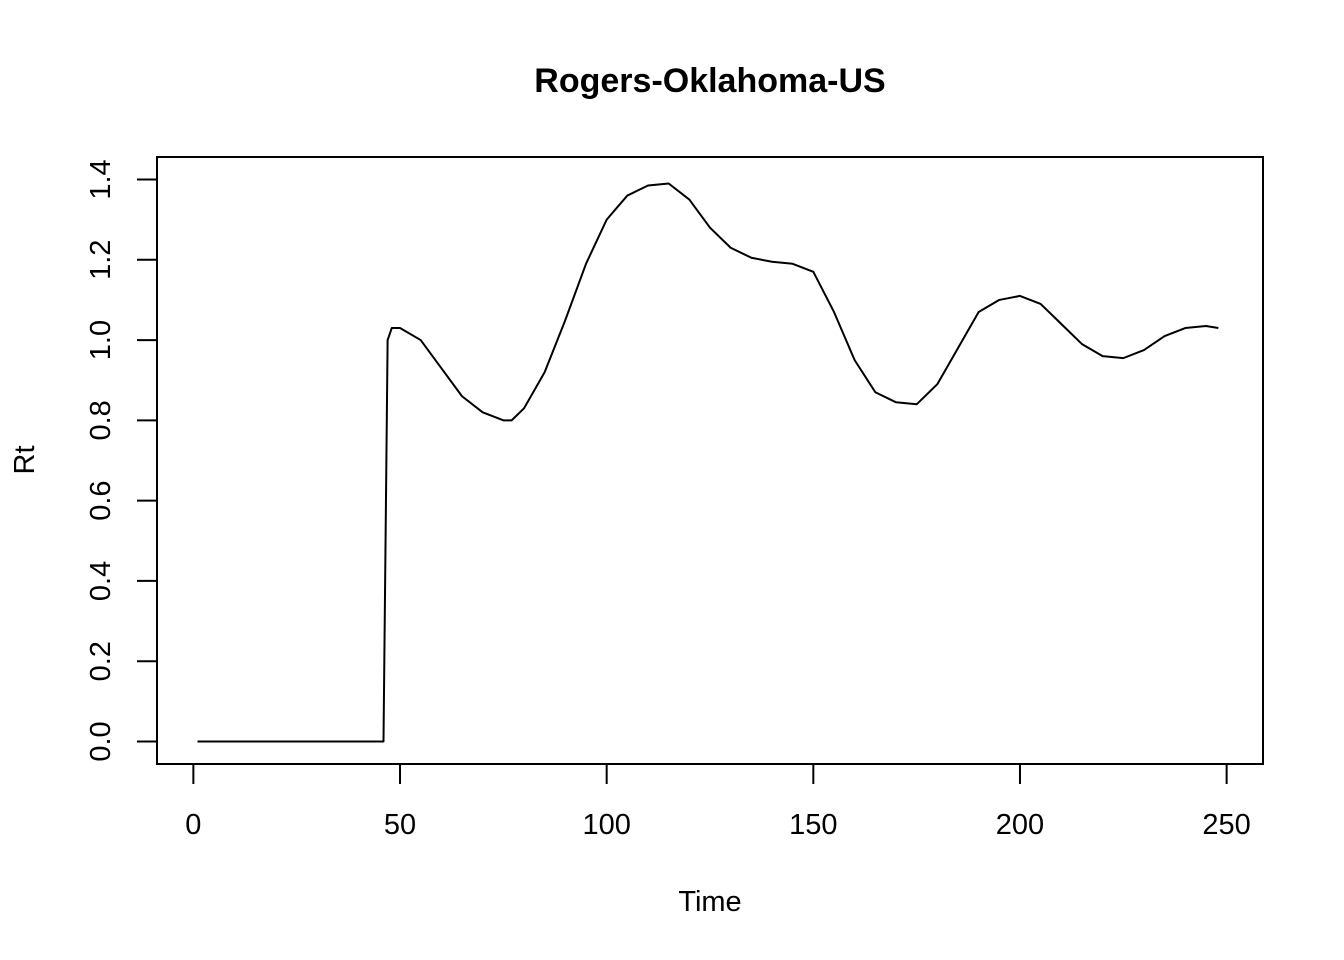 This screenshot has height=960, width=1344. Describe the element at coordinates (101, 581) in the screenshot. I see `y-tick-label: 0.4` at that location.